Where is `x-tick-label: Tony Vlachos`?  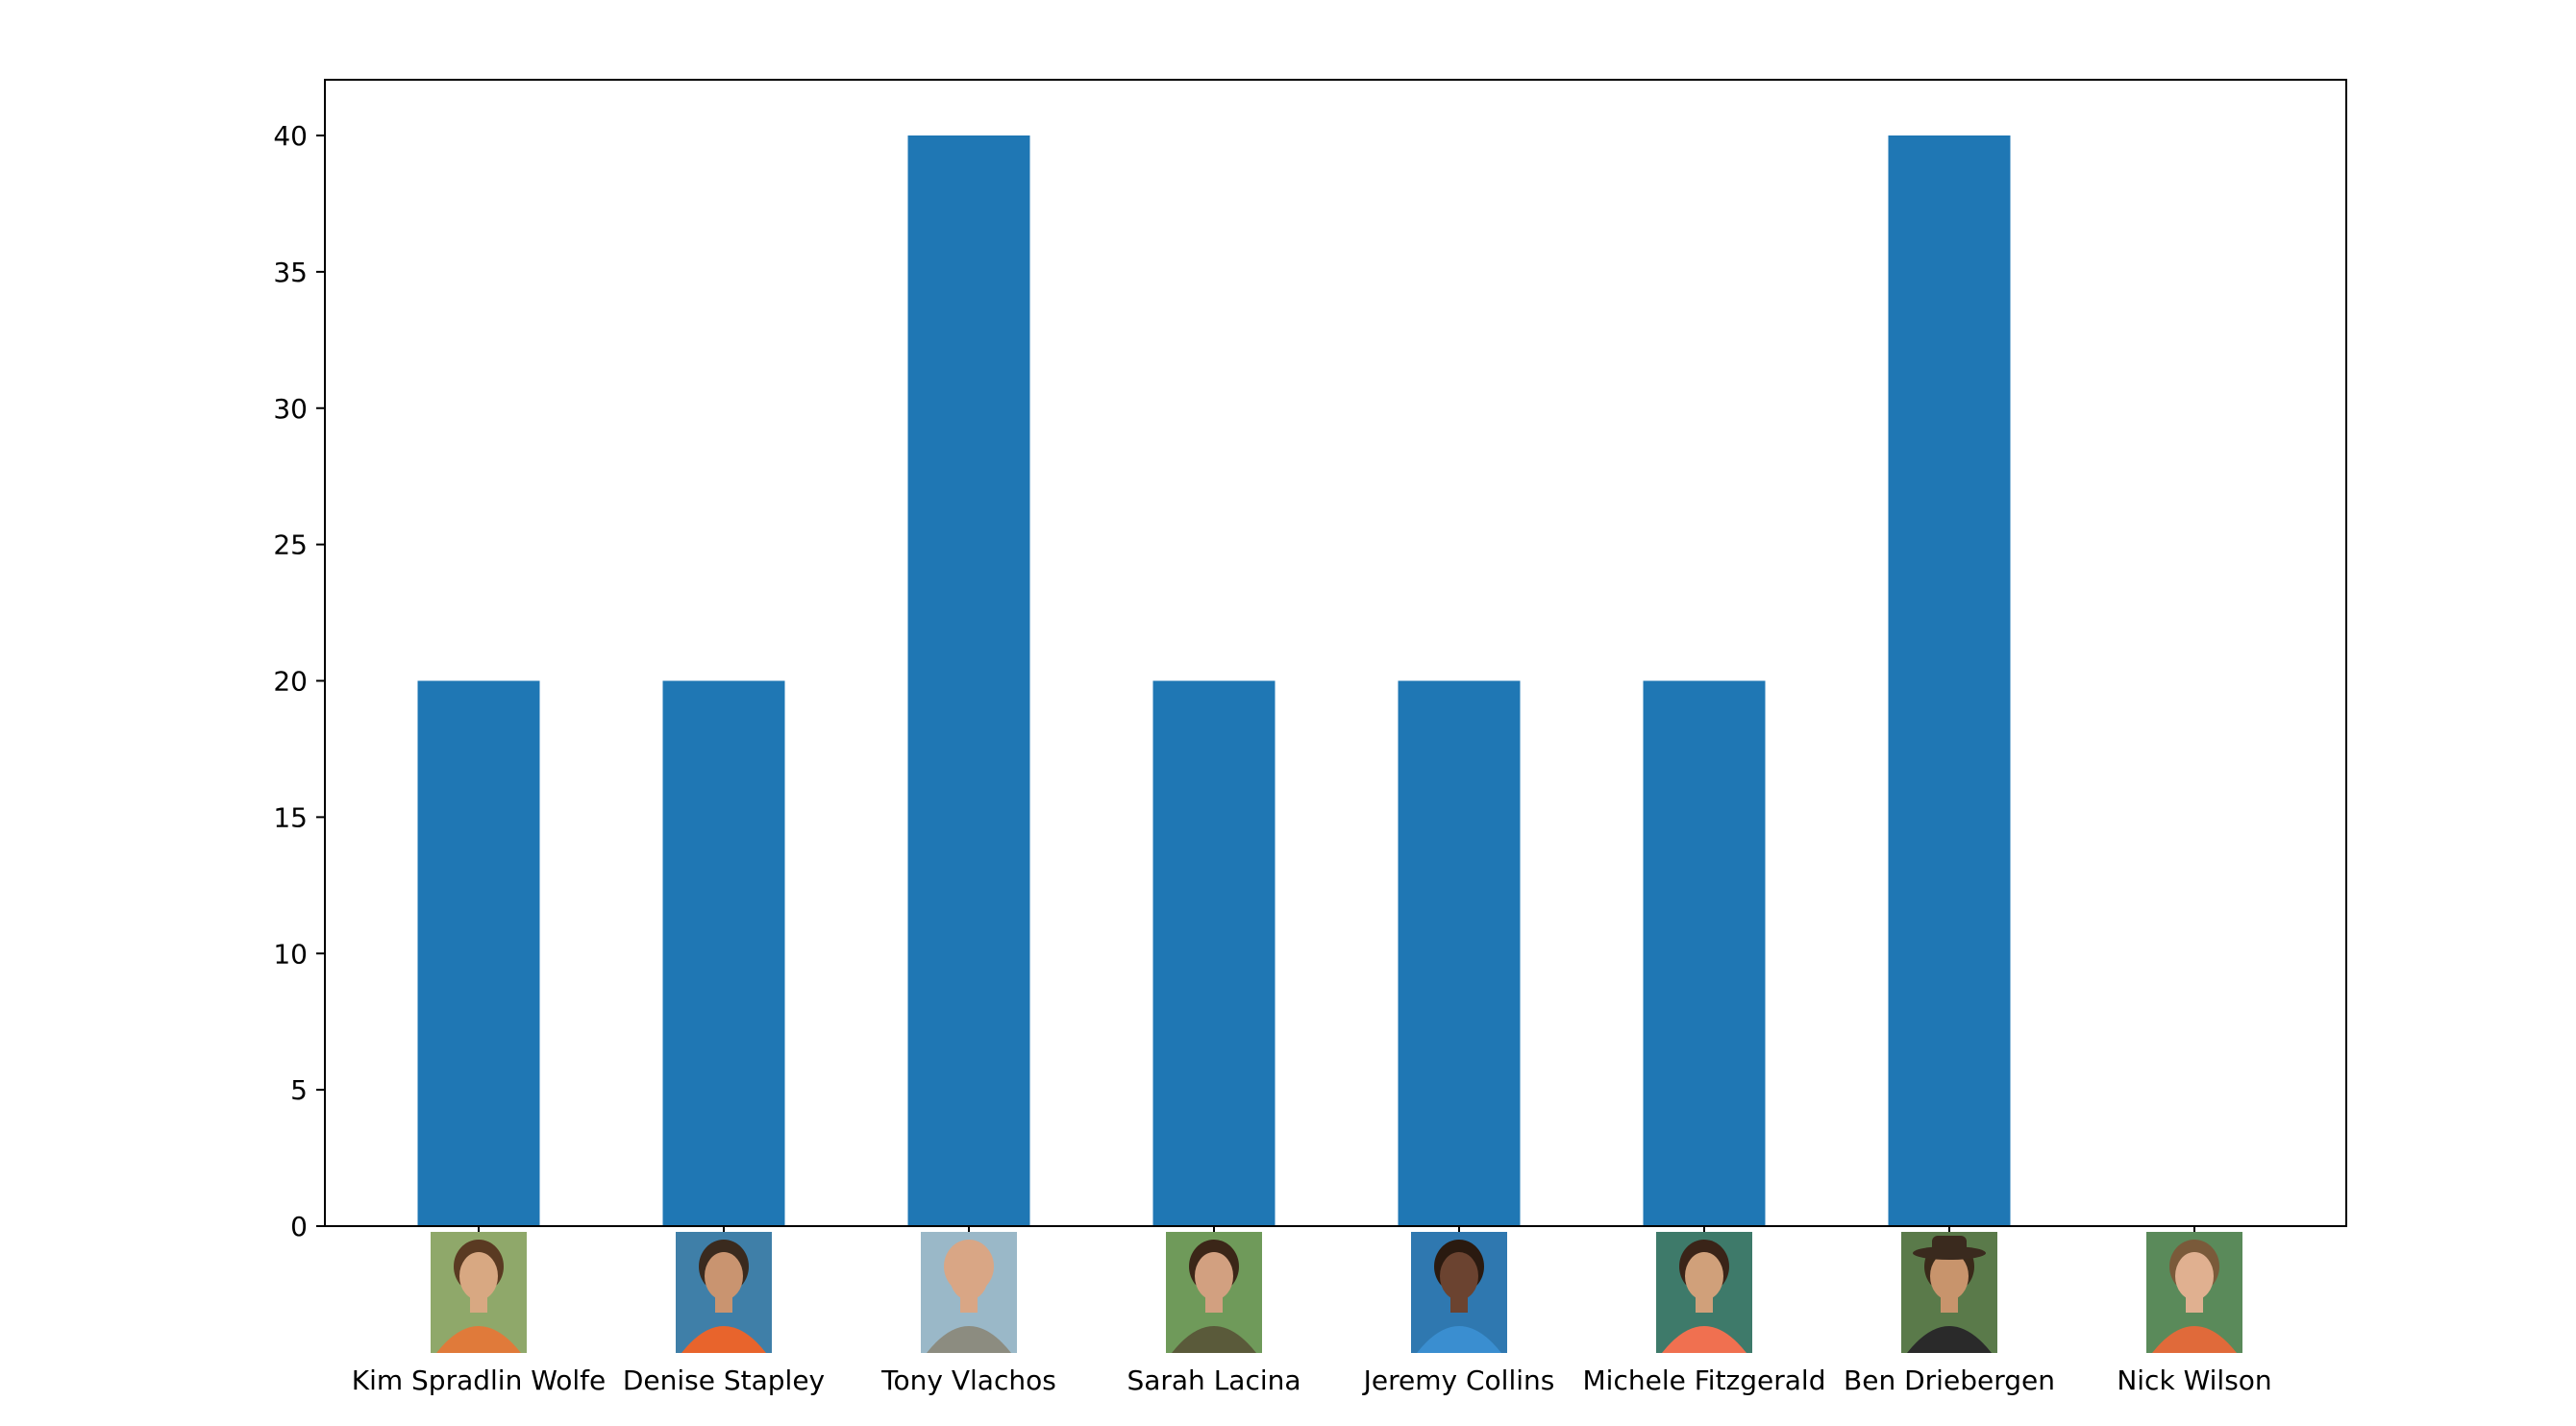 x-tick-label: Tony Vlachos is located at coordinates (968, 1380).